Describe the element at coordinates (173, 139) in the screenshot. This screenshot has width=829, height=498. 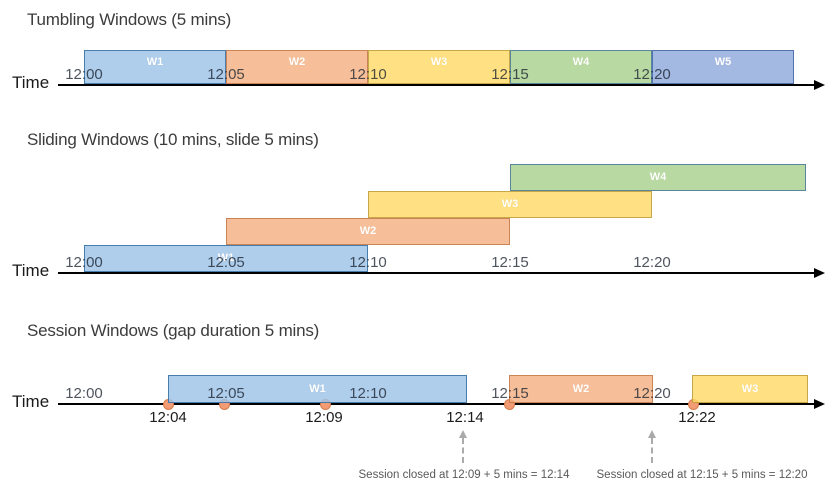
I see `section-title: Sliding Windows (10 mins, slide 5 mins)` at that location.